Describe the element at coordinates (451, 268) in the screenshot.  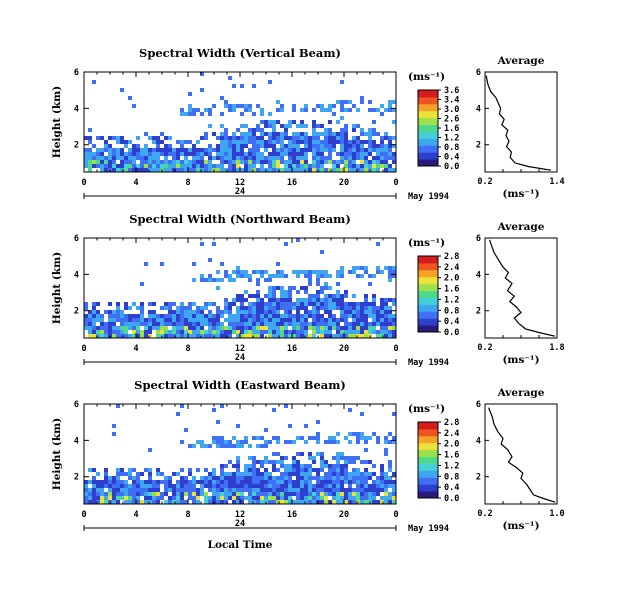
I see `colorbar-tick-label: 2.4` at that location.